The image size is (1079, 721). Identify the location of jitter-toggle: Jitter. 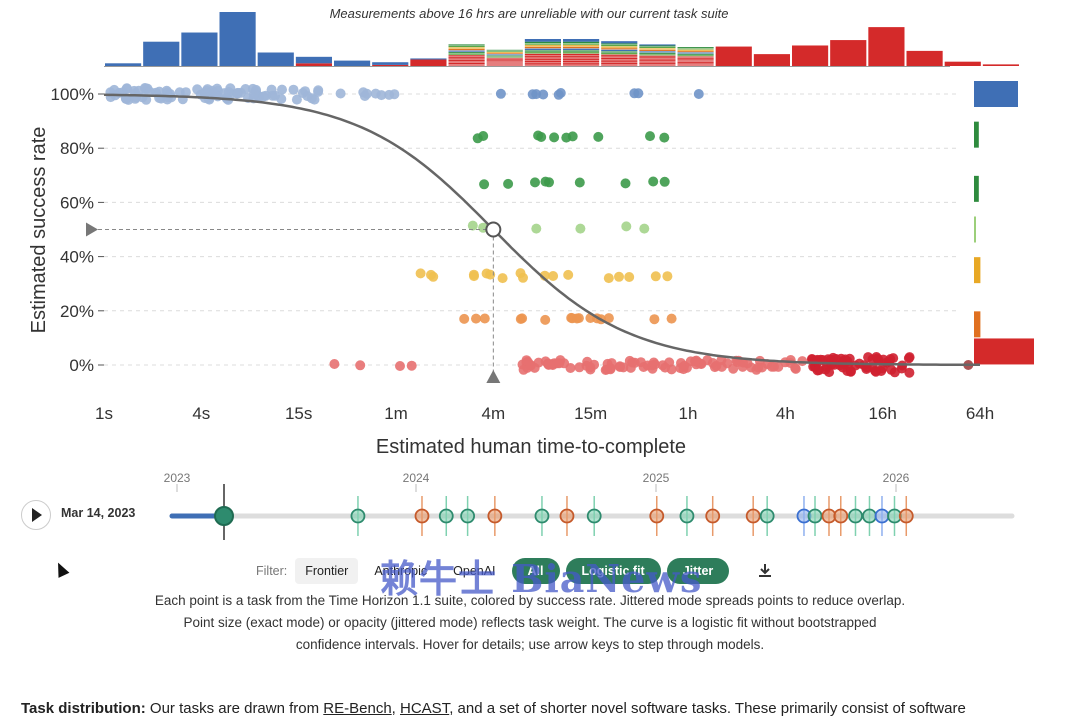
(698, 571).